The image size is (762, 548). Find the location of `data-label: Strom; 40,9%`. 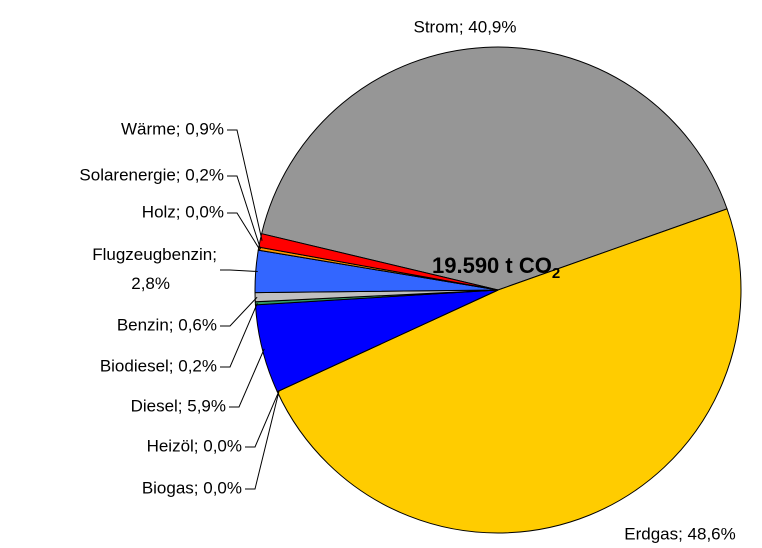

data-label: Strom; 40,9% is located at coordinates (465, 26).